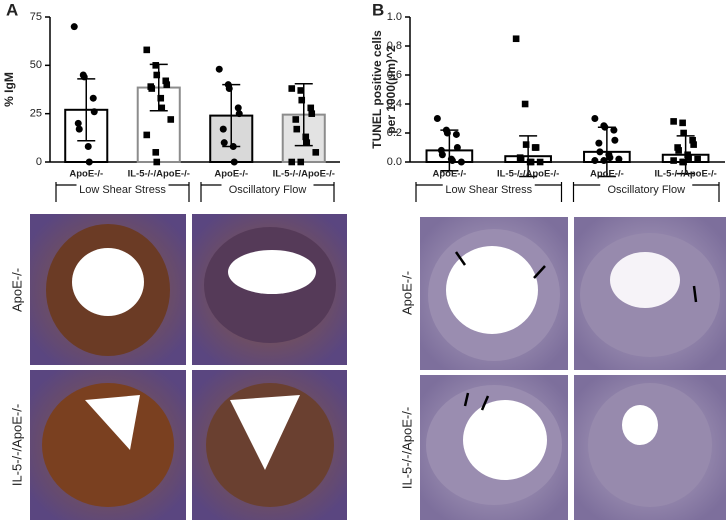 Image resolution: width=728 pixels, height=522 pixels. Describe the element at coordinates (36, 17) in the screenshot. I see `y-tick-label: 75` at that location.